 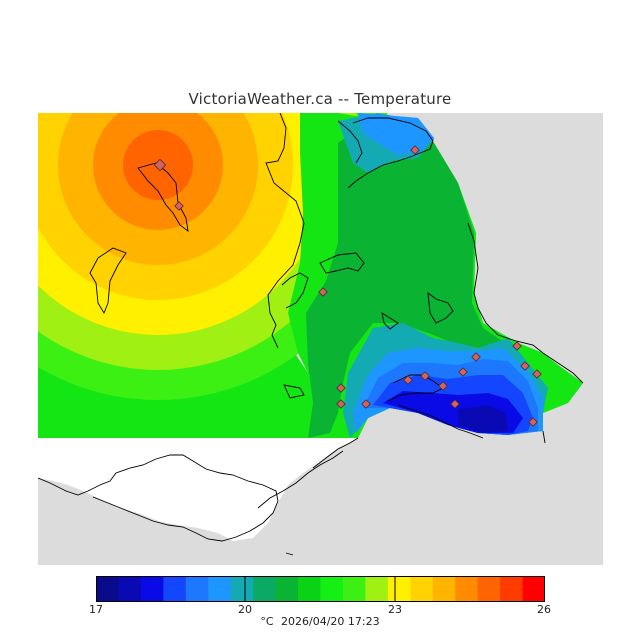 I want to click on map-footer: °C 2026/04/20 17:23, so click(x=320, y=621).